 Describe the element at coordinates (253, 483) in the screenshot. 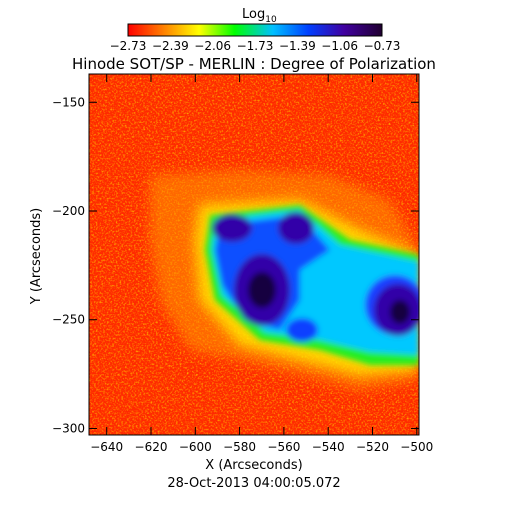

I see `observation-timestamp: 28-Oct-2013 04:00:05.072` at that location.